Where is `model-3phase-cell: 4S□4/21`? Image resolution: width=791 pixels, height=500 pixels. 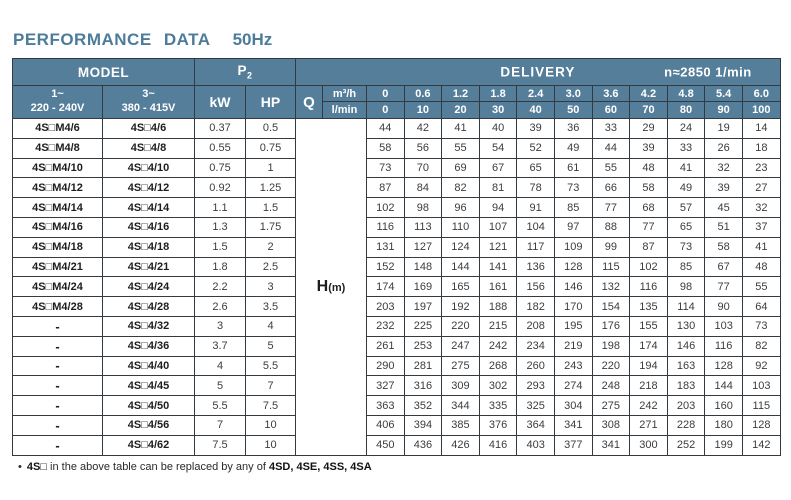
model-3phase-cell: 4S□4/21 is located at coordinates (148, 267).